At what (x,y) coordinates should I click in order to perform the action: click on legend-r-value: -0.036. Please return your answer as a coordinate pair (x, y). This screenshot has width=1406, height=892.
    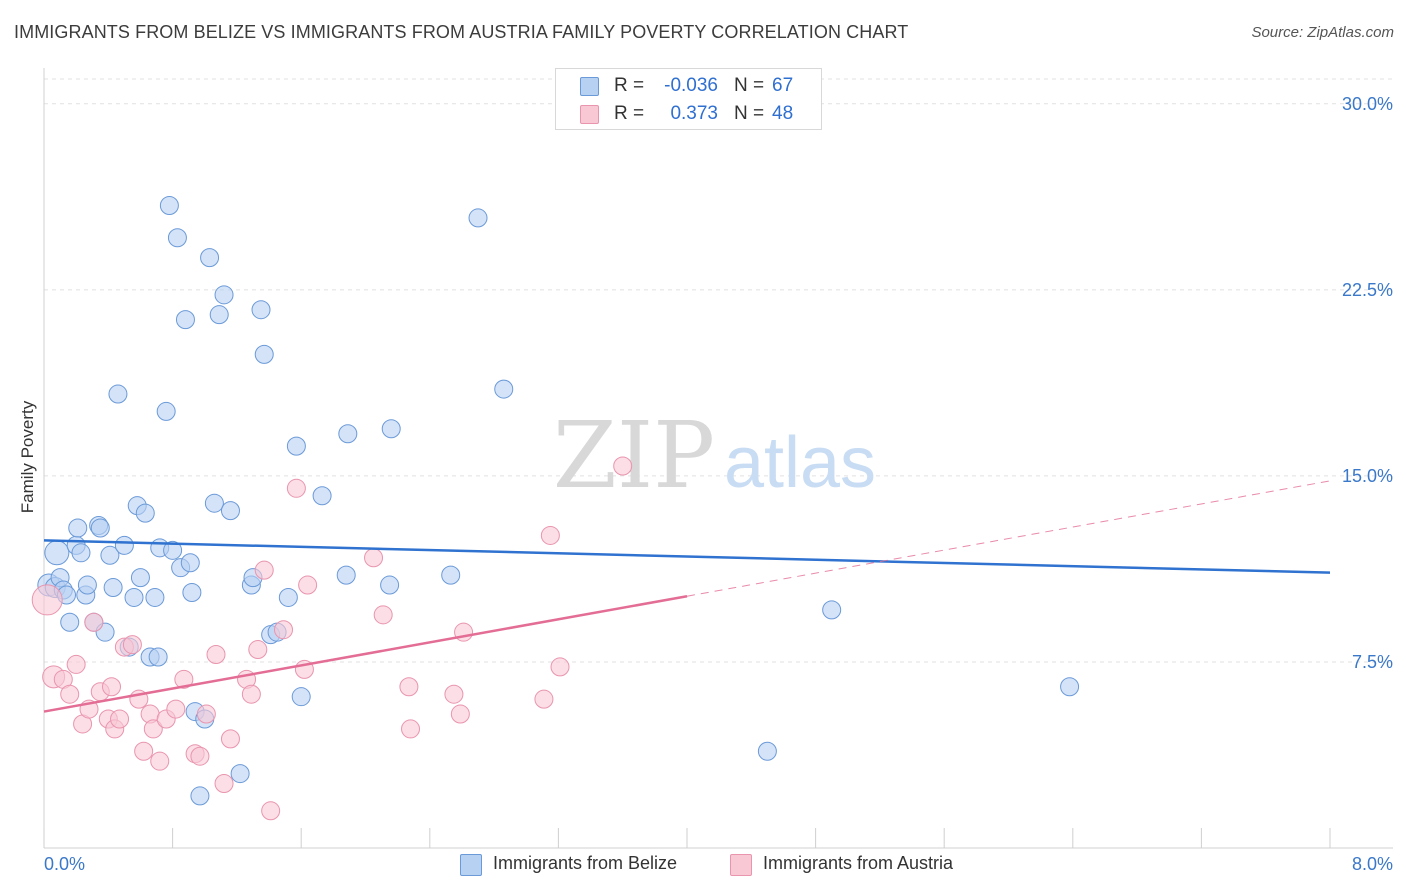
    Looking at the image, I should click on (691, 85).